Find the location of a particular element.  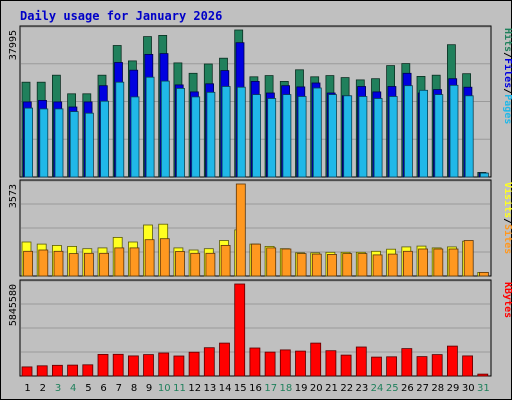

day-label: 8 is located at coordinates (134, 388).